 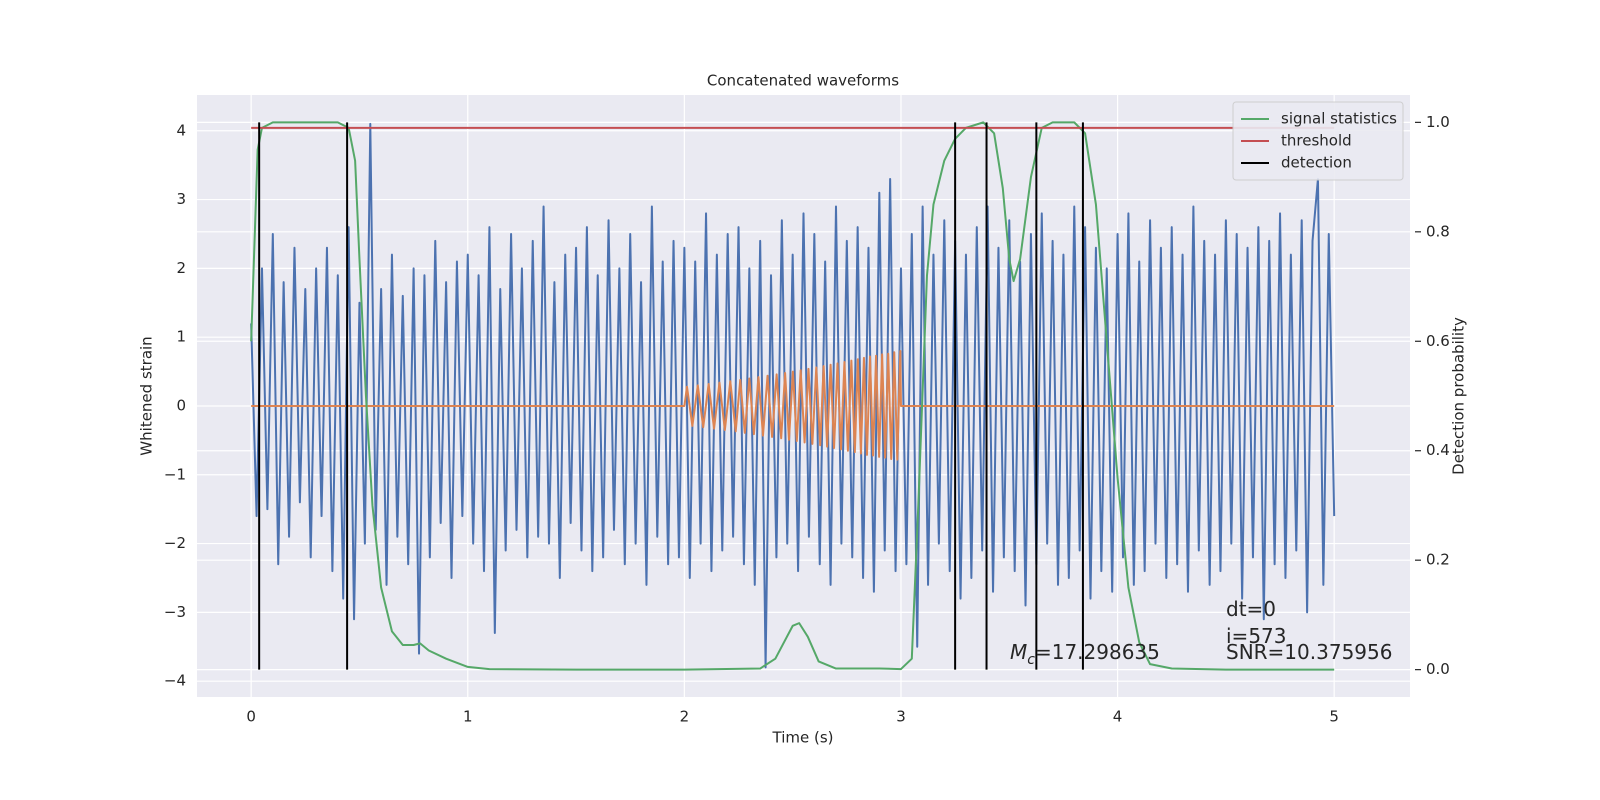 I want to click on x-tick-label: 2, so click(x=685, y=717).